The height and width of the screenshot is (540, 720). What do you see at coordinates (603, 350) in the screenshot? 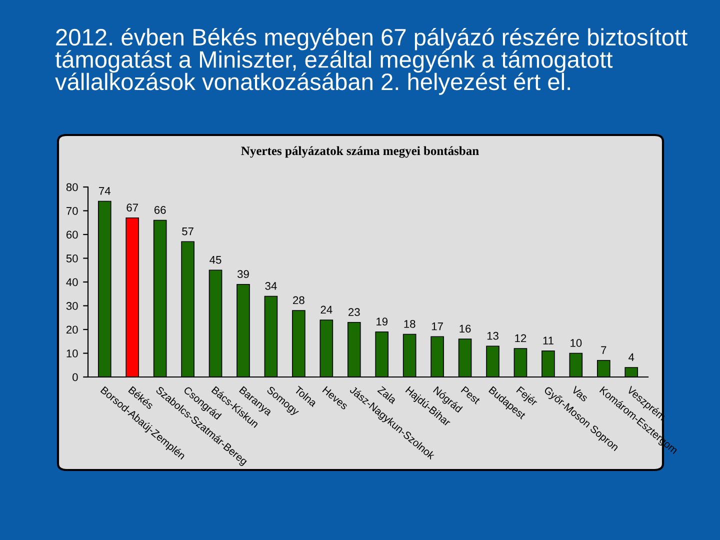
I see `data-label: 7` at bounding box center [603, 350].